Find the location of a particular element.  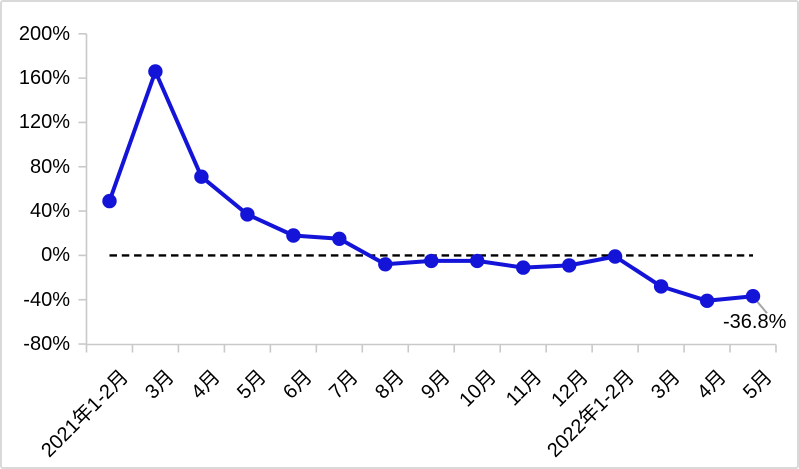

y-axis-tick-label: 120% is located at coordinates (44, 122).